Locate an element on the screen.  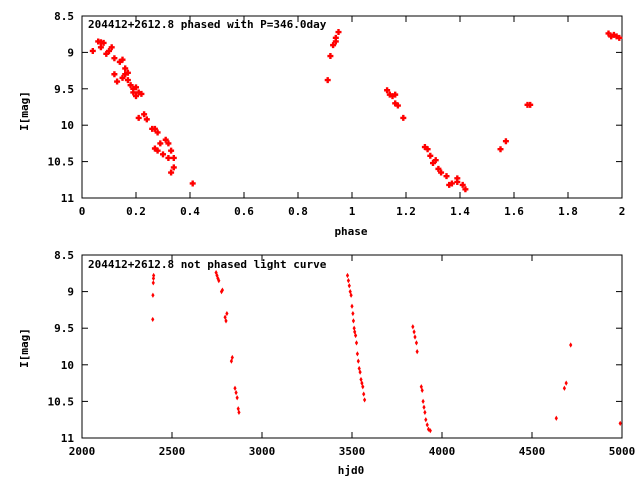
x-tick-label: 0 is located at coordinates (82, 211).